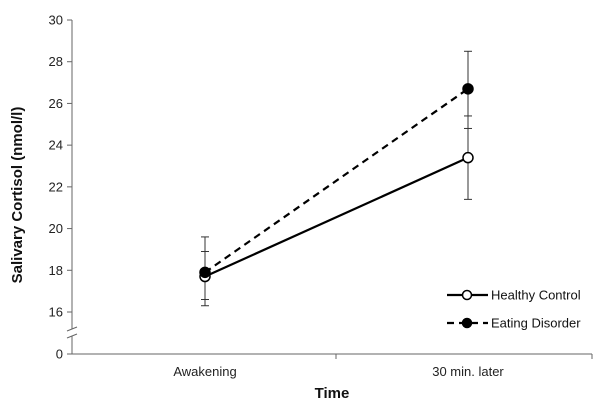 The width and height of the screenshot is (598, 408). Describe the element at coordinates (56, 186) in the screenshot. I see `y-tick-label: 22` at that location.